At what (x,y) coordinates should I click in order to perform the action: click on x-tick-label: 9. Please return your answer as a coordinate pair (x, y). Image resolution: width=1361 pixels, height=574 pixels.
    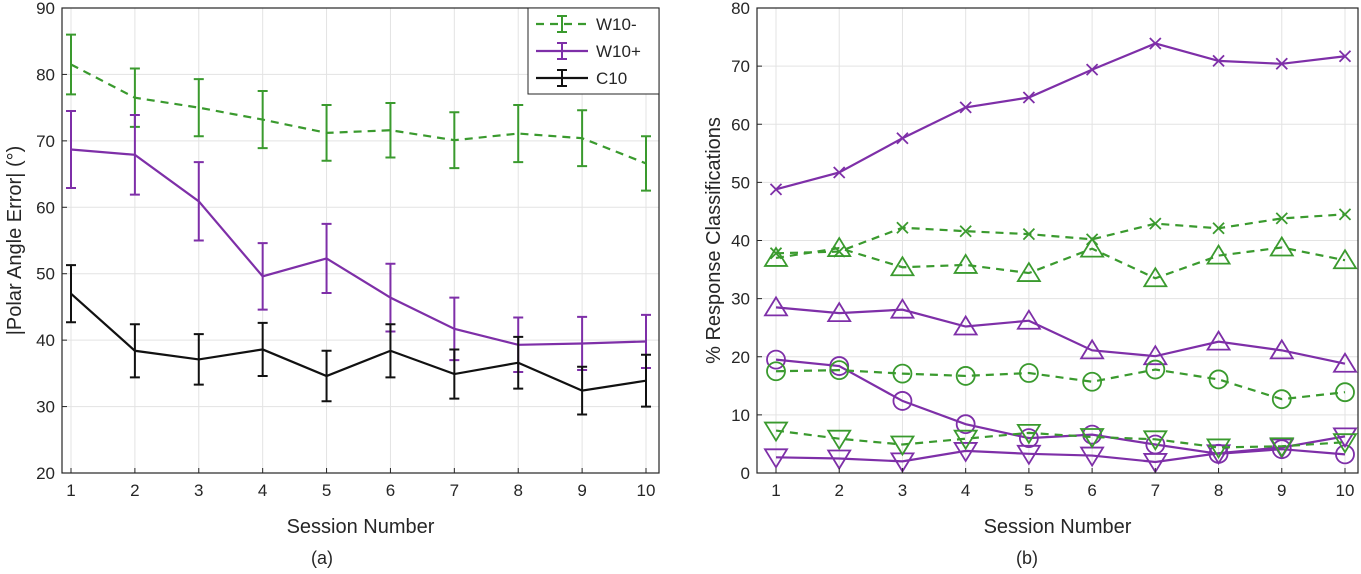
    Looking at the image, I should click on (1281, 490).